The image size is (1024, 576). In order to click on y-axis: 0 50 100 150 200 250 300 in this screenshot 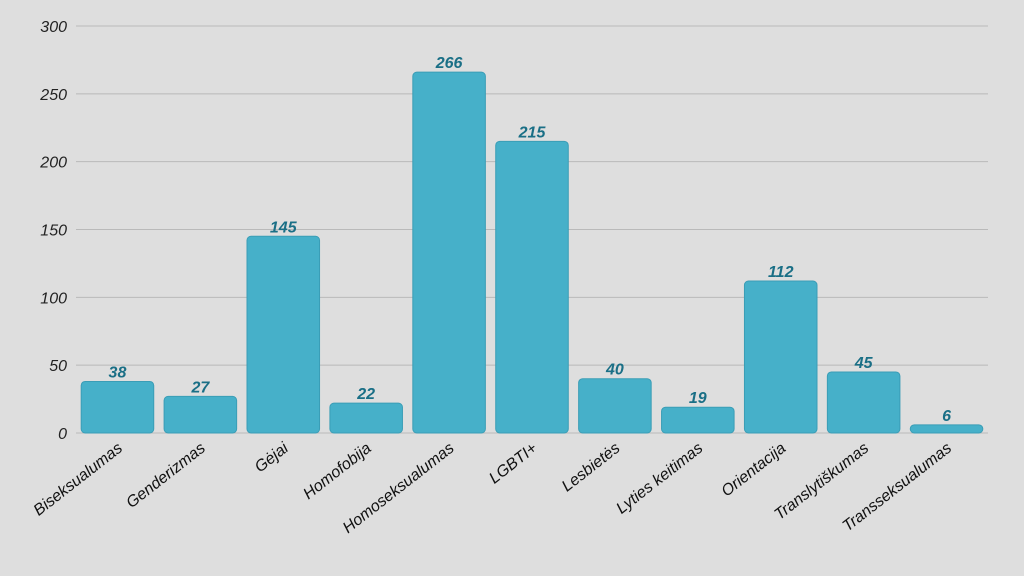, I will do `click(53, 231)`.